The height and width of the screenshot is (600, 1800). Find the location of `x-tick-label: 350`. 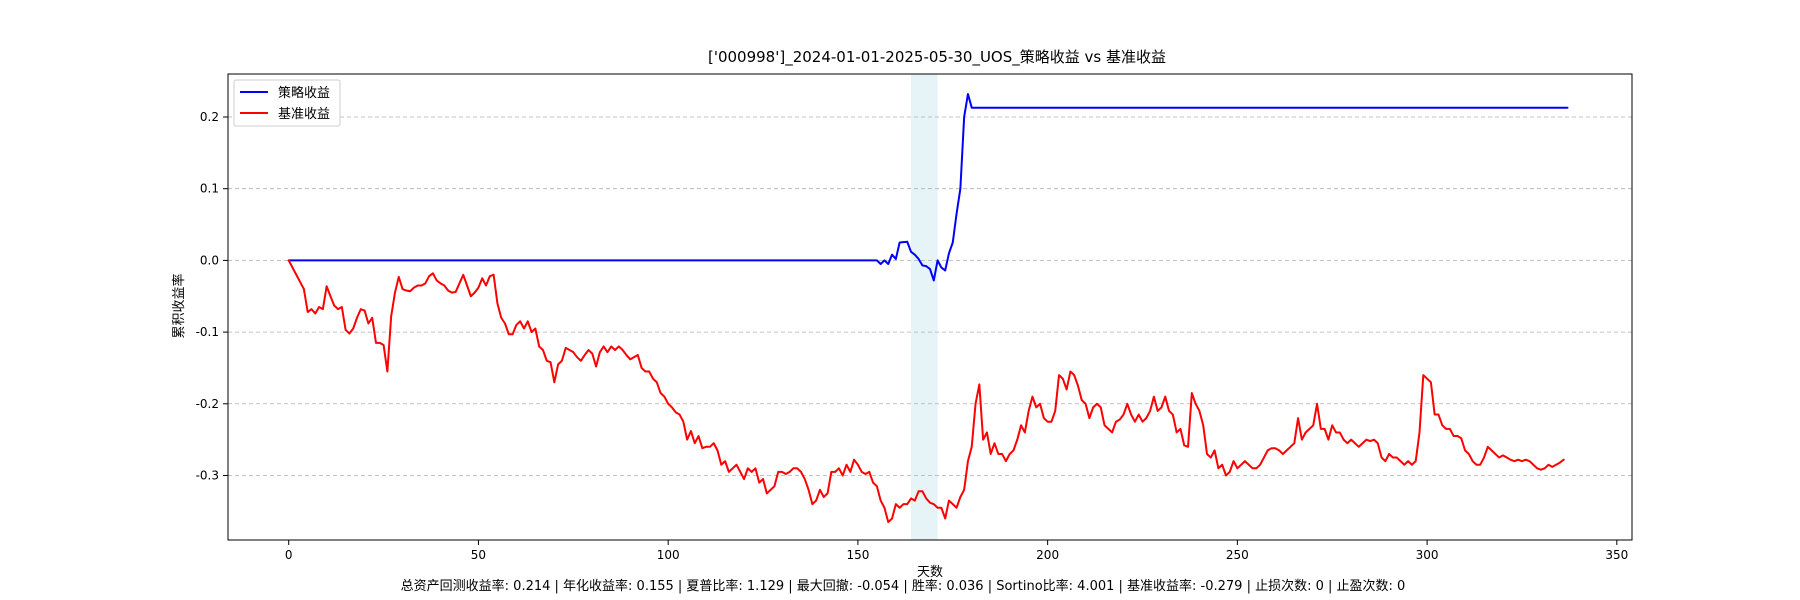

x-tick-label: 350 is located at coordinates (1616, 555).